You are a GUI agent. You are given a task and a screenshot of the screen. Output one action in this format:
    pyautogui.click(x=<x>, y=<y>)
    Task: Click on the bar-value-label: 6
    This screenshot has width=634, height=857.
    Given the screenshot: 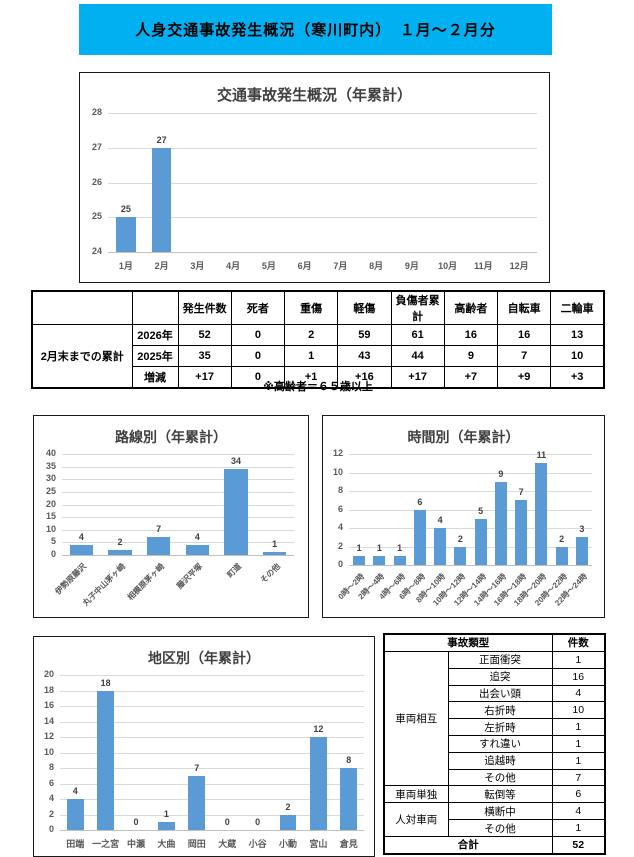 What is the action you would take?
    pyautogui.click(x=420, y=501)
    